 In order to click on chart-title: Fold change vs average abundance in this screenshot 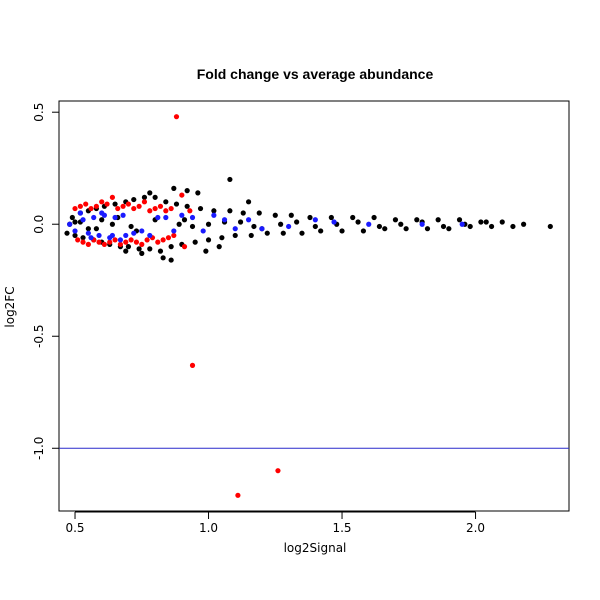, I will do `click(315, 74)`.